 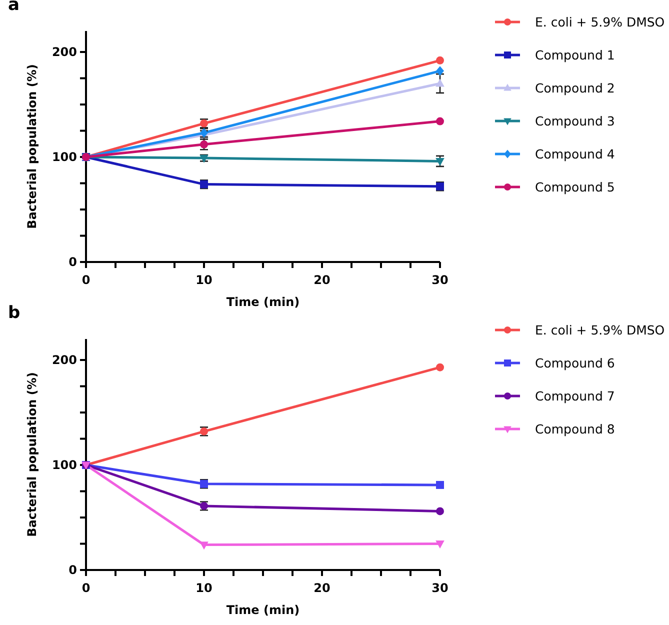 I want to click on legend-label: Compound 7, so click(x=575, y=396).